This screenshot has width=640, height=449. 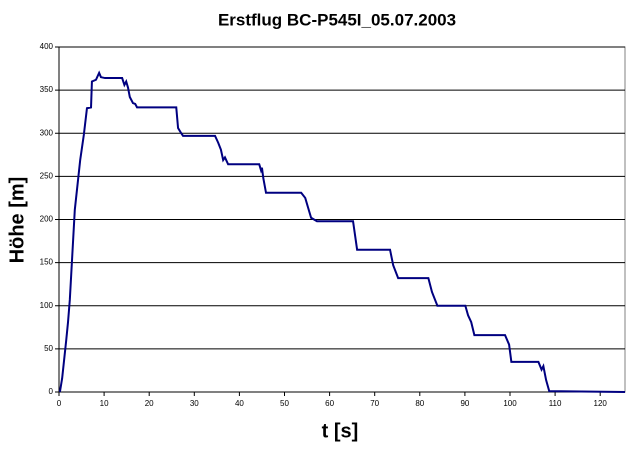 I want to click on x-tick-label: 120, so click(x=601, y=403).